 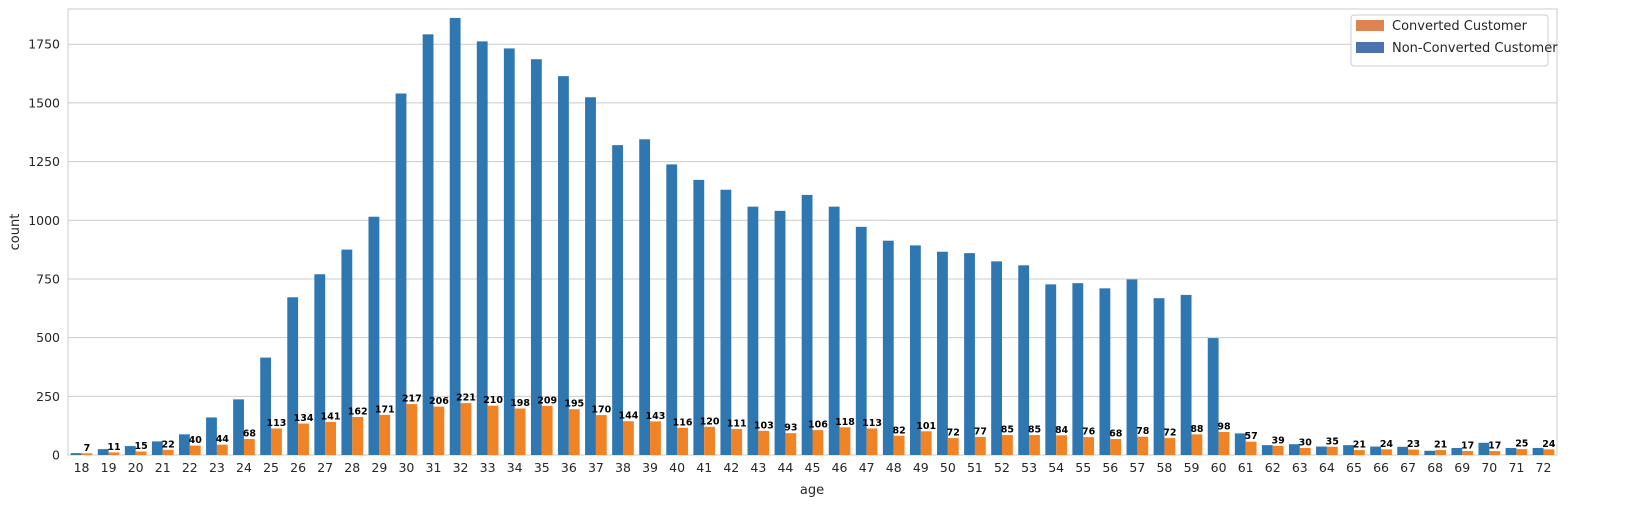 What do you see at coordinates (1250, 436) in the screenshot?
I see `data-label-converted: 57` at bounding box center [1250, 436].